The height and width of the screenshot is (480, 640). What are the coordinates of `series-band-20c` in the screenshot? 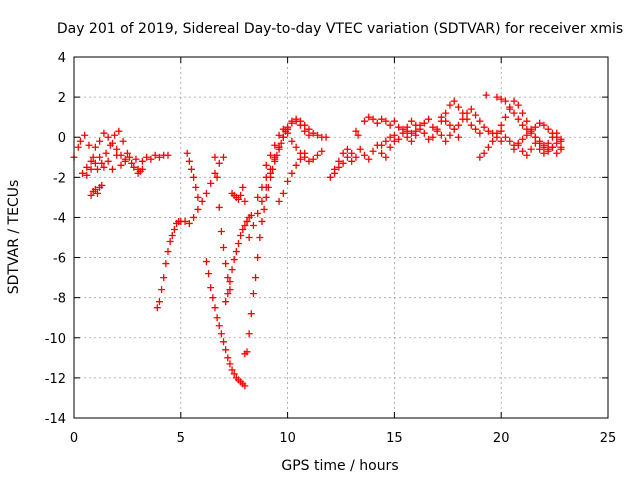 It's located at (537, 149).